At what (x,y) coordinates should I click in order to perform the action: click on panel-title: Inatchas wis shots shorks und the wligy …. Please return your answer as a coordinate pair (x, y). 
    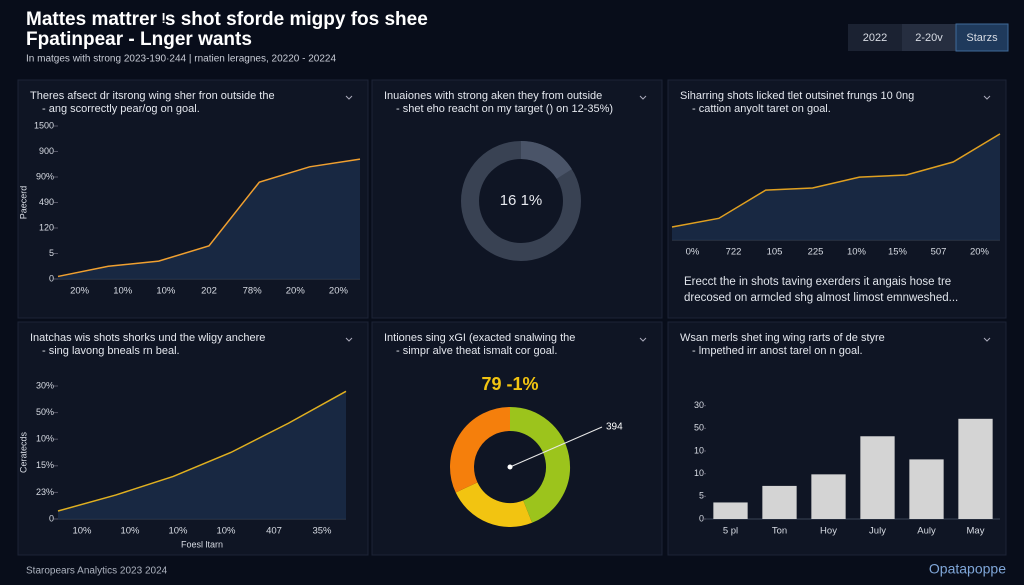
    Looking at the image, I should click on (147, 338).